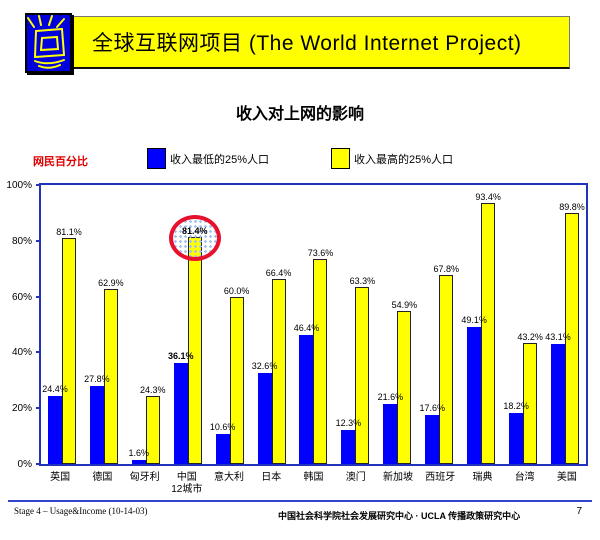 The image size is (600, 540). Describe the element at coordinates (236, 375) in the screenshot. I see `high-income-bar: 60.0%` at that location.